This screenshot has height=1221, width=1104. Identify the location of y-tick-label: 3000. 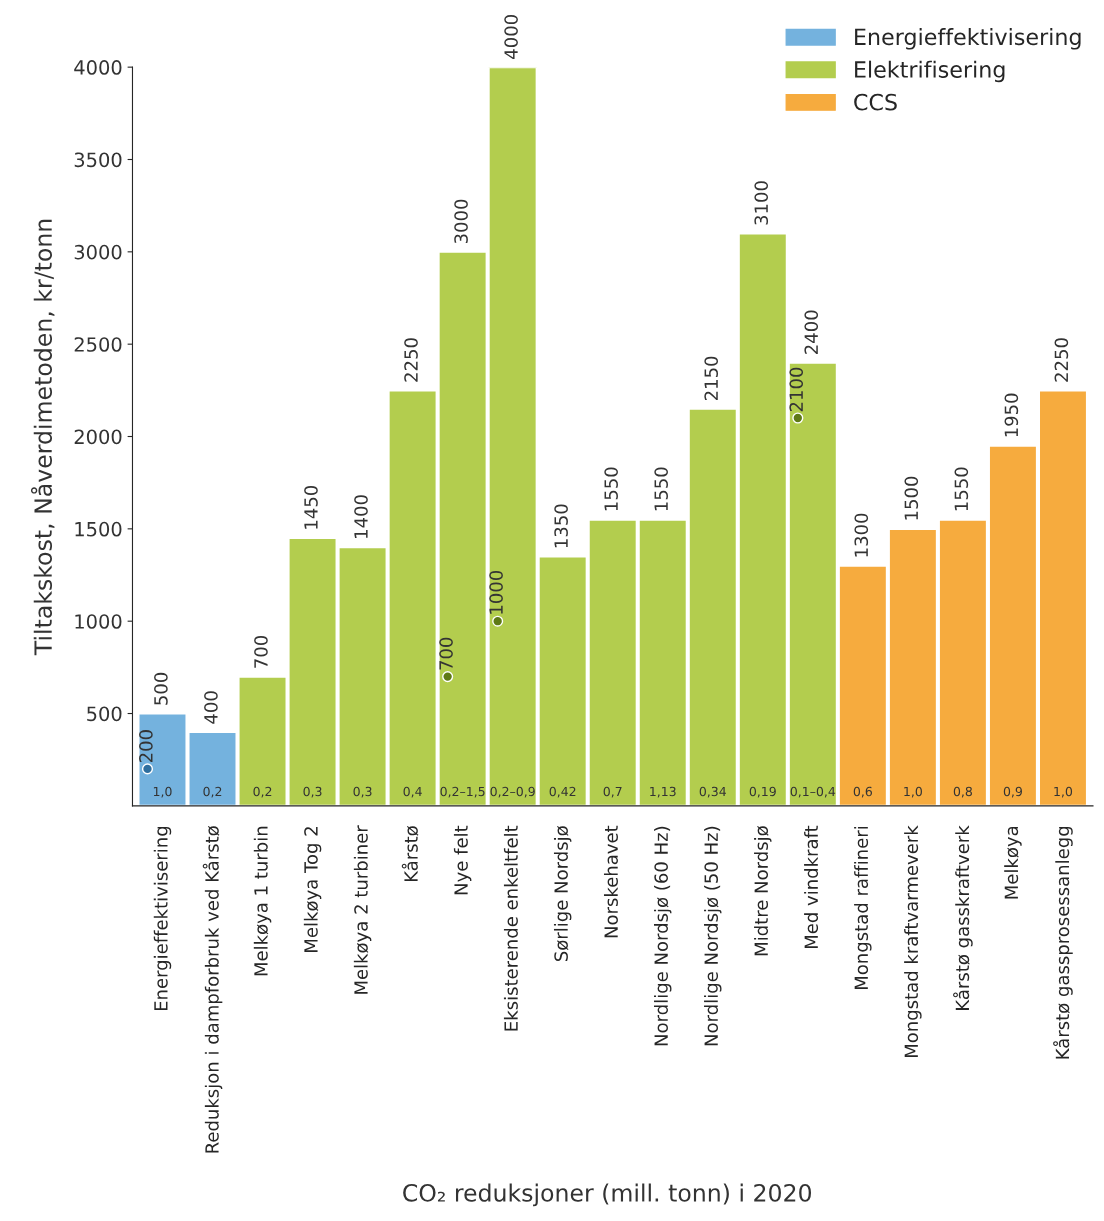
(98, 252).